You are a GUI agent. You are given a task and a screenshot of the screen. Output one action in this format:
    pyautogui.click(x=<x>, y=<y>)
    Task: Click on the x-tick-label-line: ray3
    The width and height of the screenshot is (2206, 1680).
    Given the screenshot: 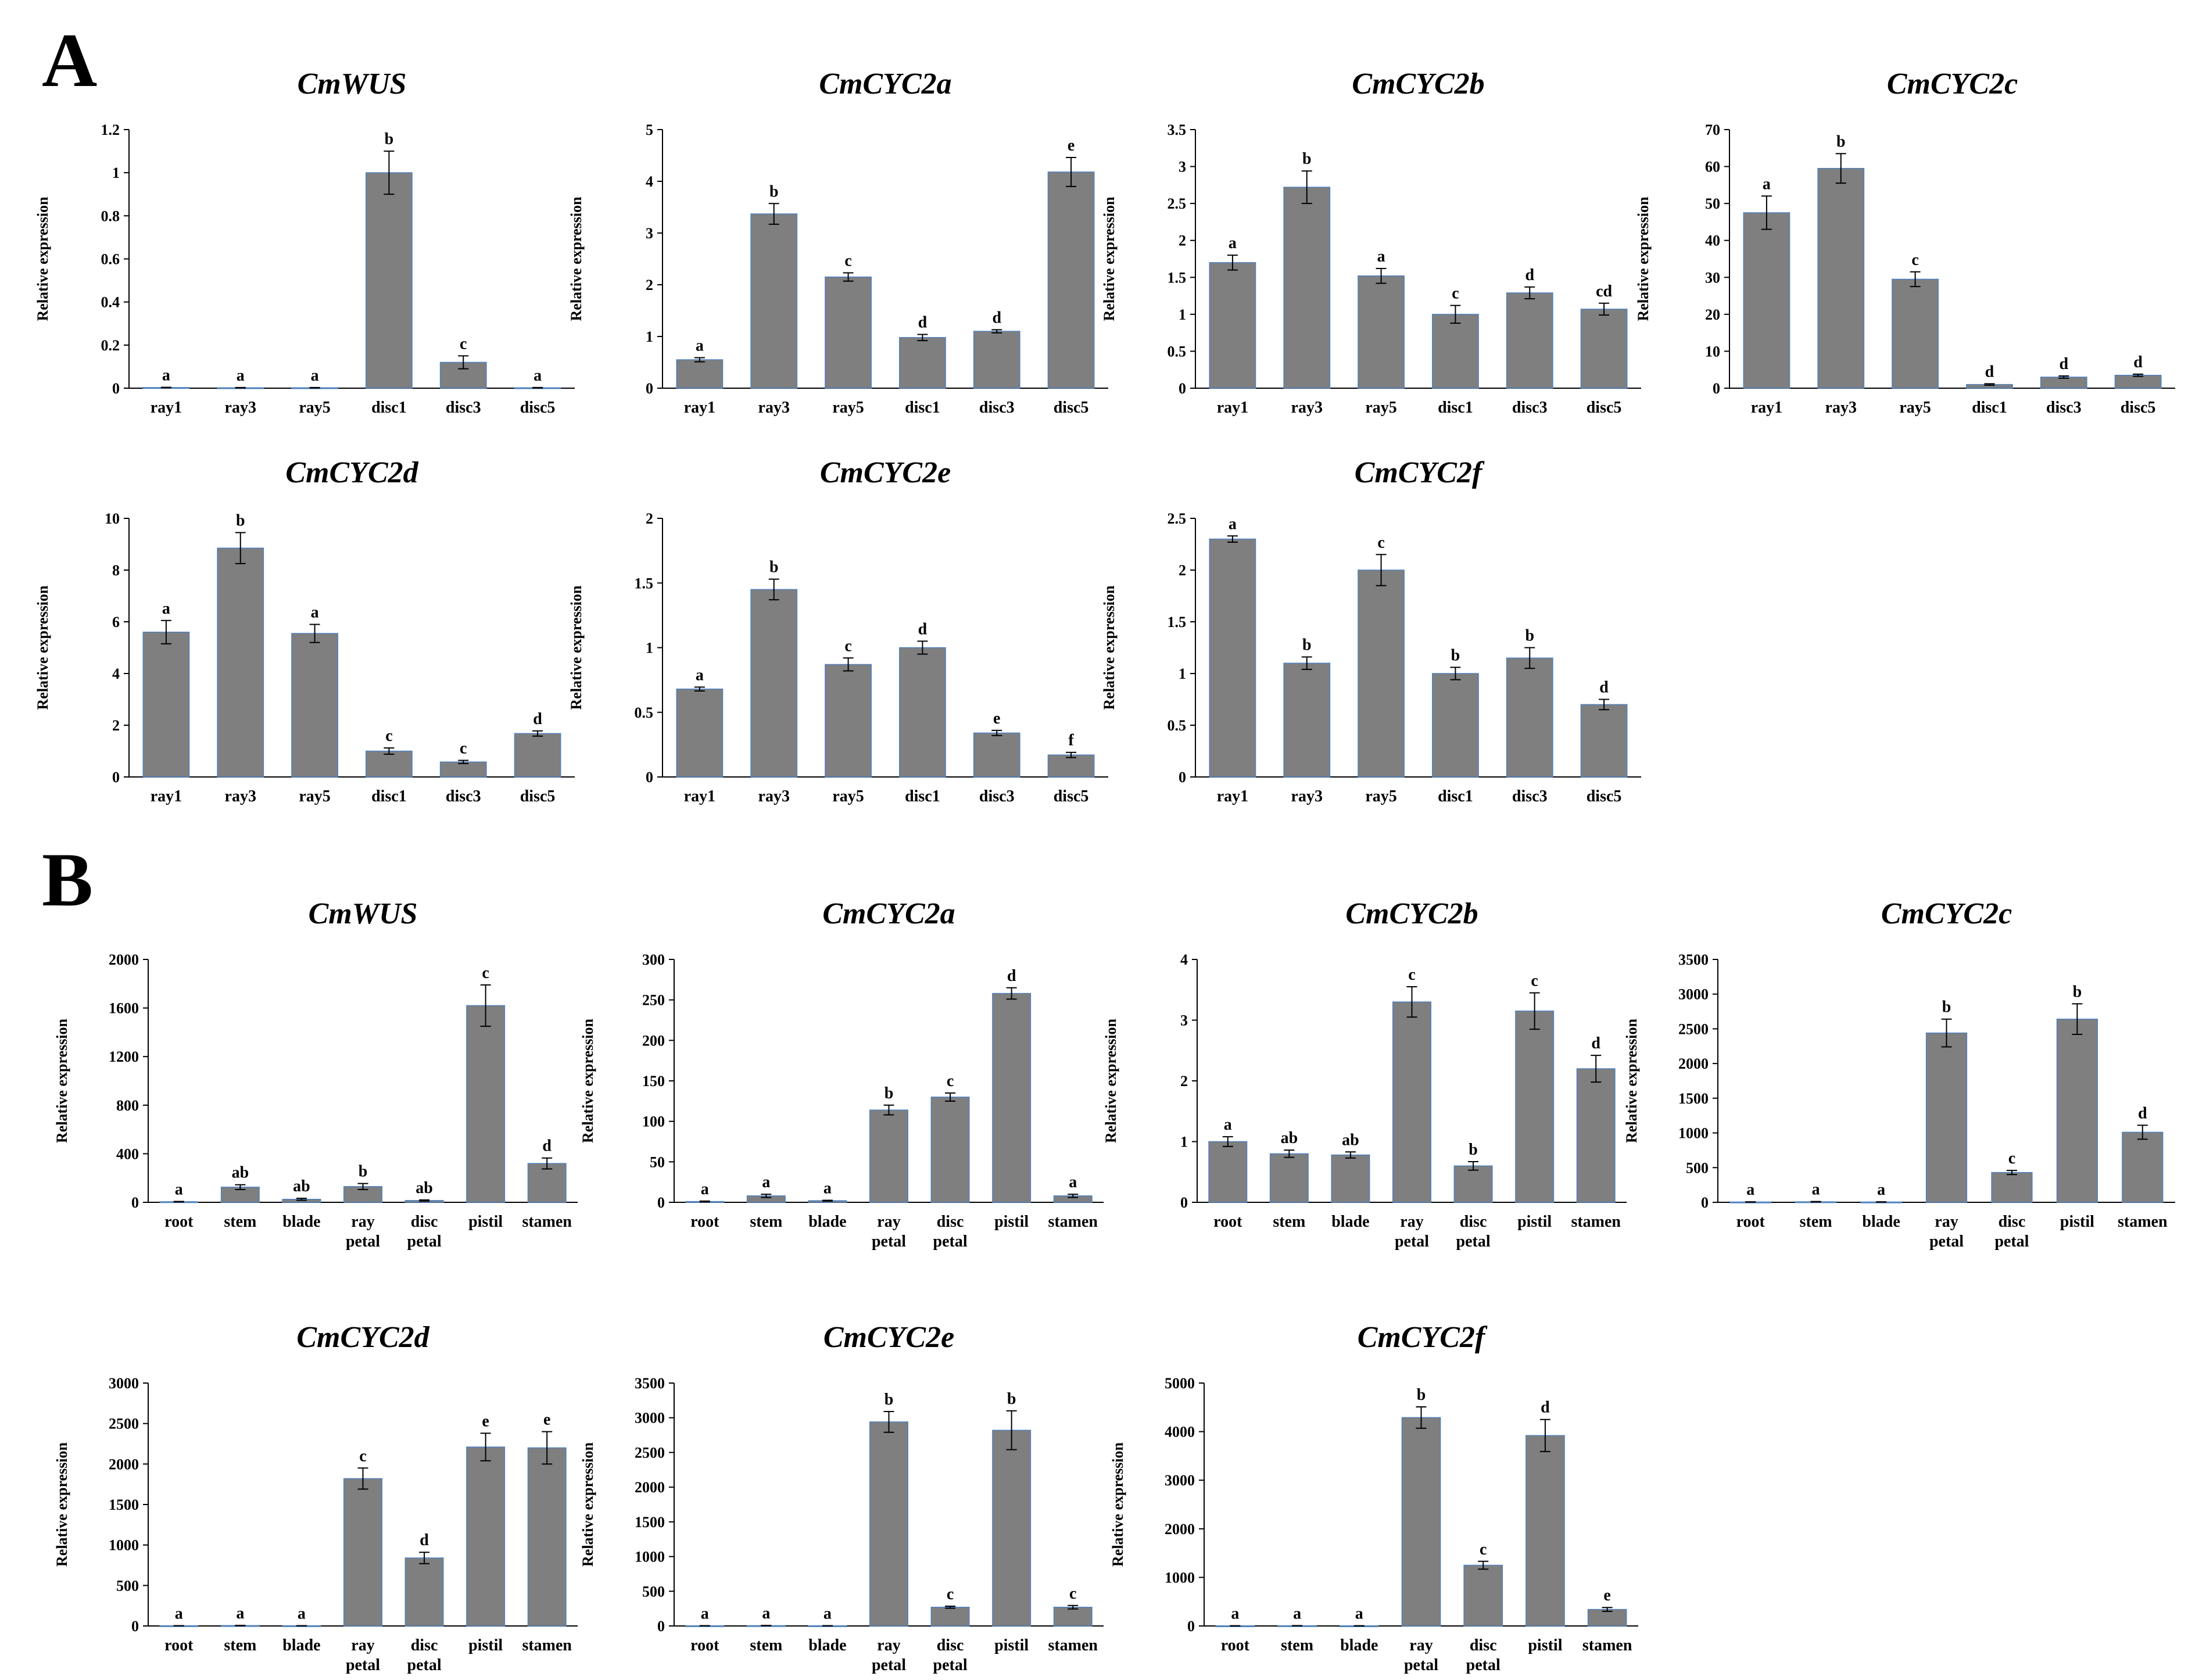 What is the action you would take?
    pyautogui.click(x=774, y=408)
    